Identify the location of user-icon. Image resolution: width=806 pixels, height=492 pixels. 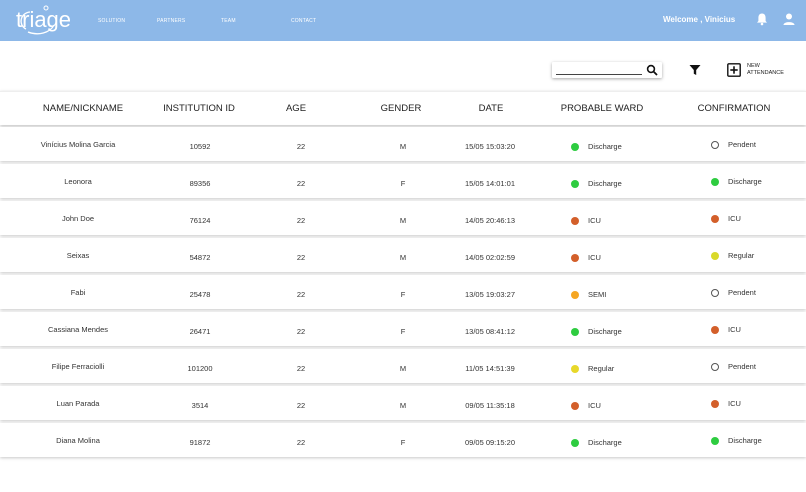
(789, 19).